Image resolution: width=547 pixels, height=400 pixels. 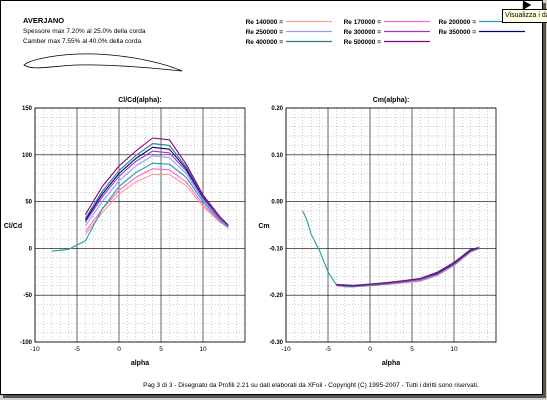 What do you see at coordinates (458, 22) in the screenshot?
I see `legend-label: Re 200000 =` at bounding box center [458, 22].